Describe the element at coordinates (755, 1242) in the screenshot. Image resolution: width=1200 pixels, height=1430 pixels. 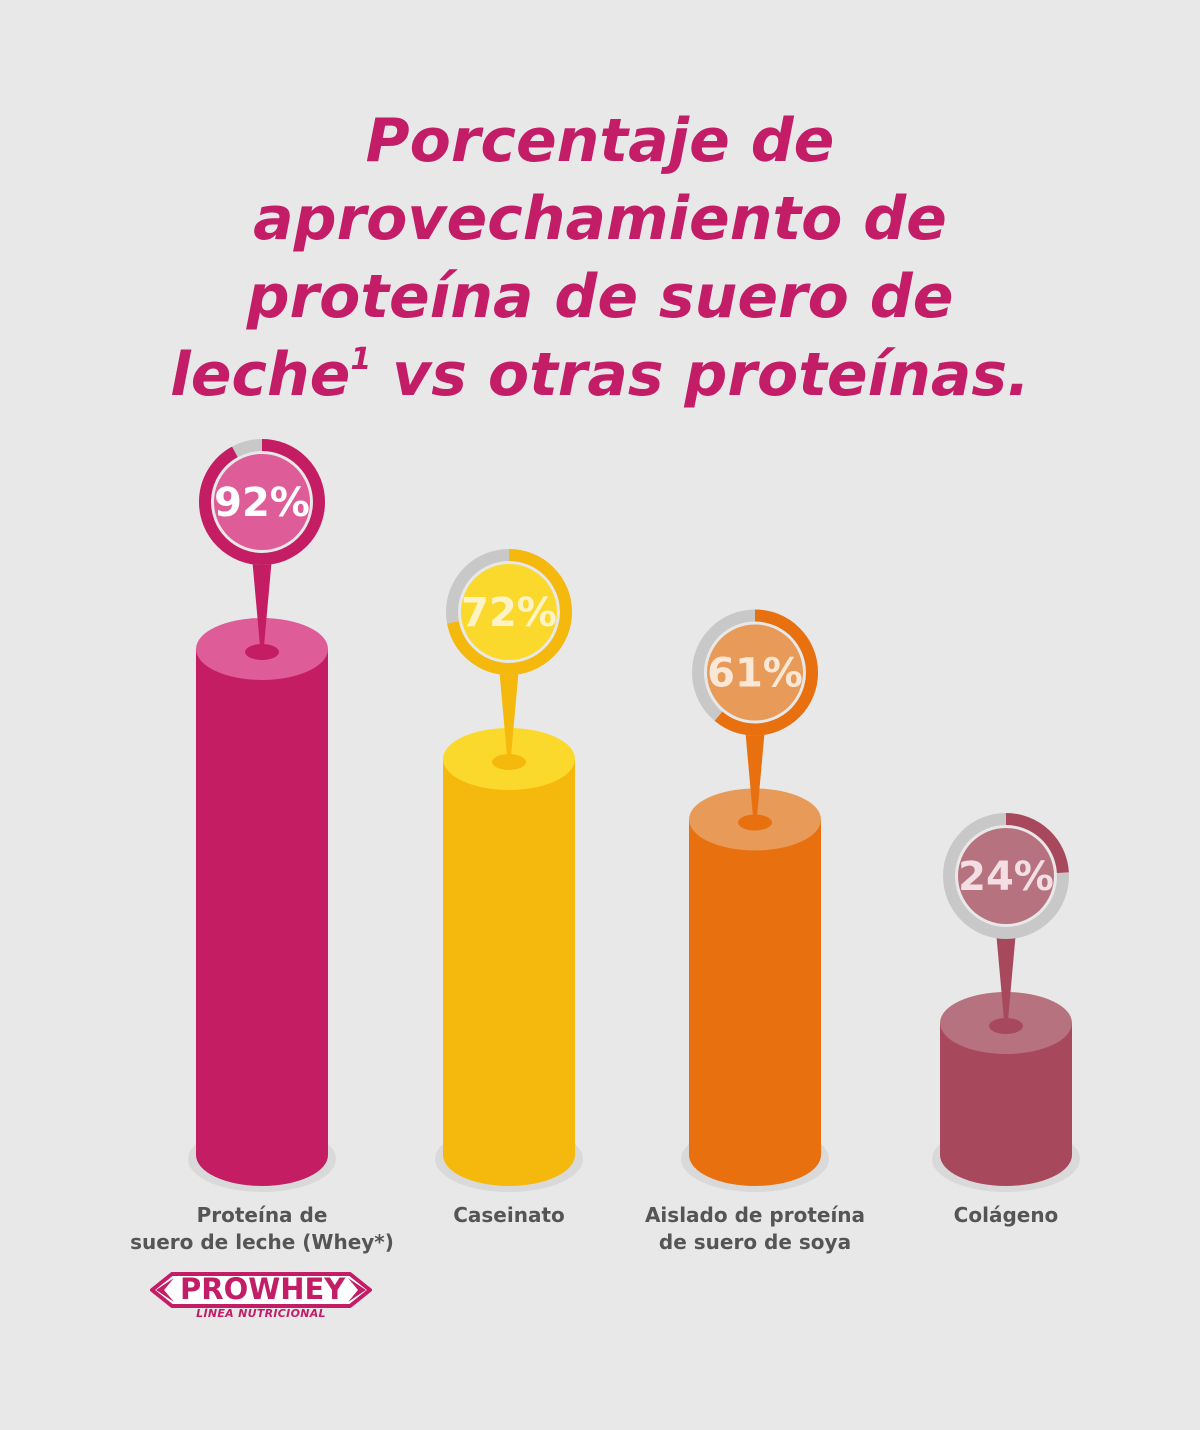
I see `category-label-soya-line-2: de suero de soya` at that location.